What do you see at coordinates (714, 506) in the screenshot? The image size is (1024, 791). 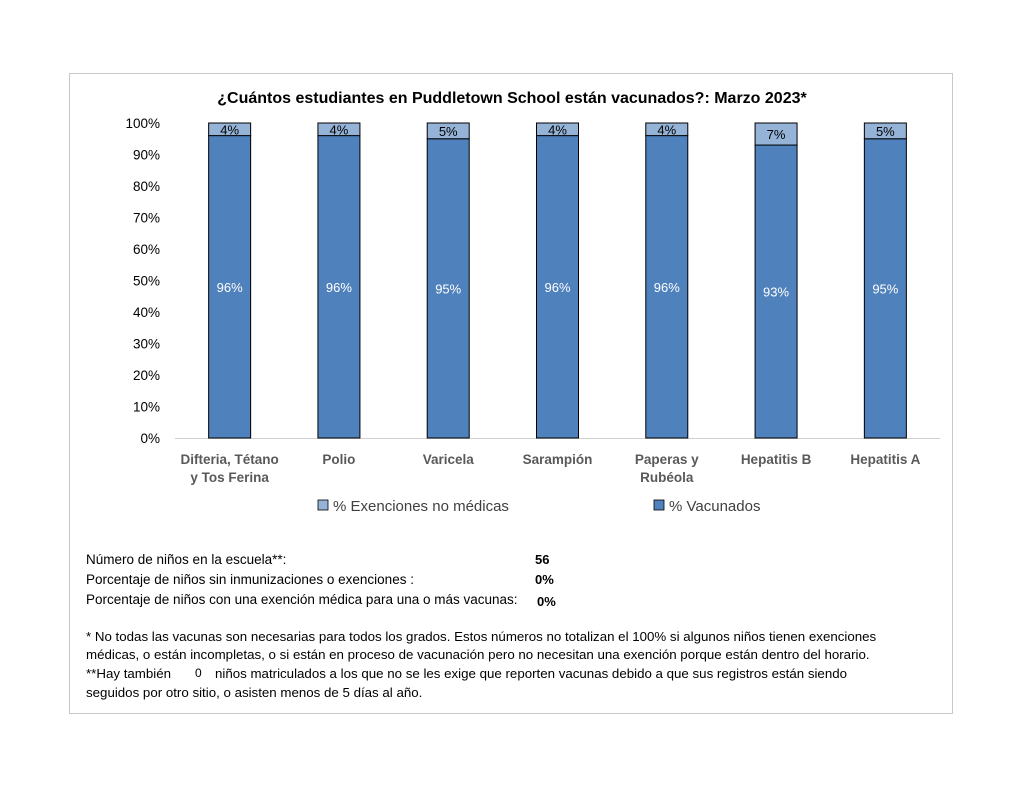 I see `legend-label: % Vacunados` at bounding box center [714, 506].